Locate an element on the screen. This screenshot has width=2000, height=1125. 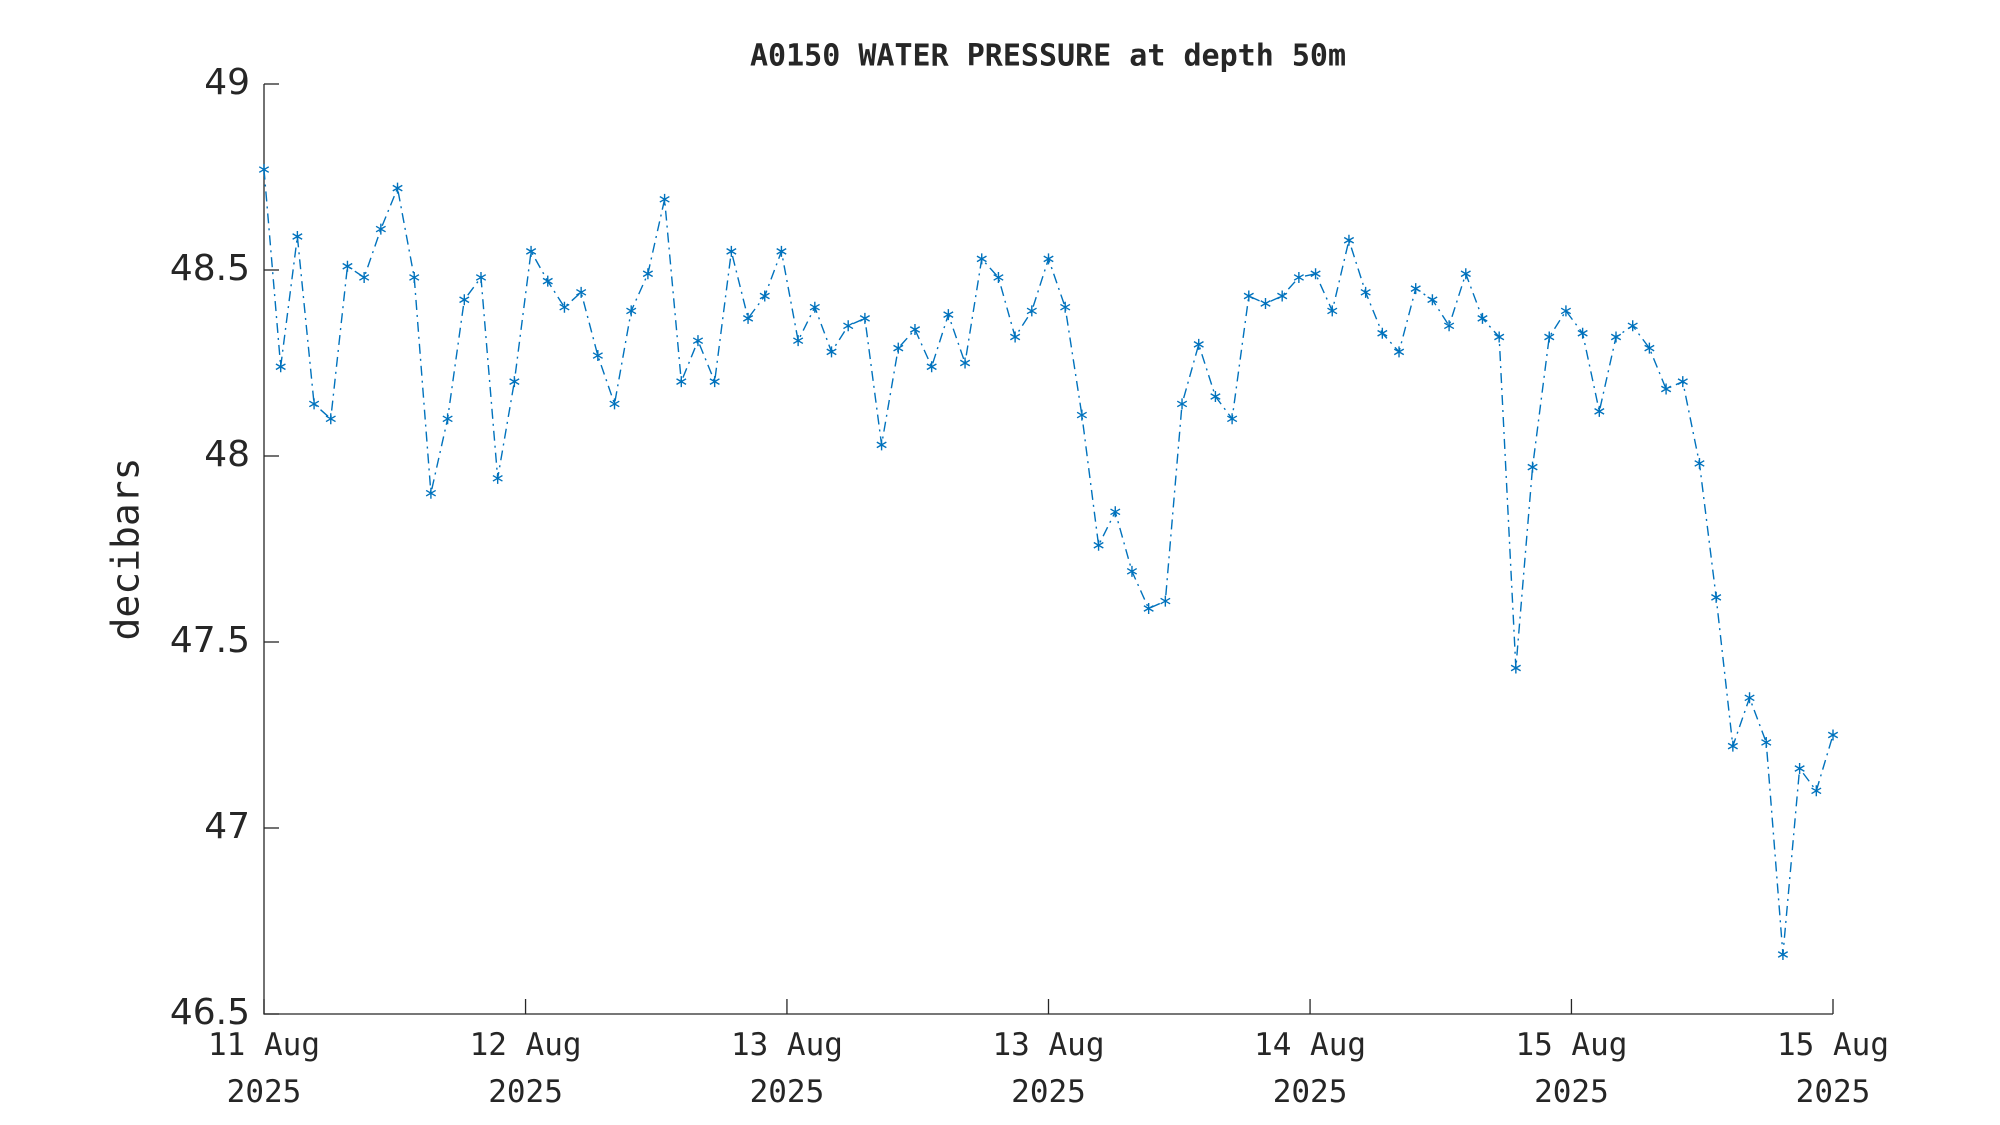
y-tick-label: 47 is located at coordinates (227, 826).